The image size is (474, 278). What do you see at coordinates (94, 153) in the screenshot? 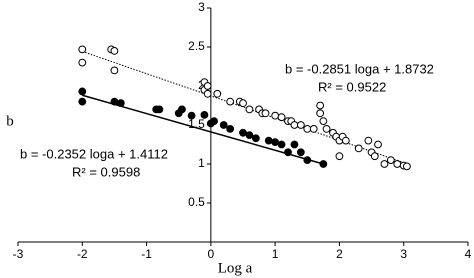
I see `annotation: b = -0.2352 loga + 1.4112` at bounding box center [94, 153].